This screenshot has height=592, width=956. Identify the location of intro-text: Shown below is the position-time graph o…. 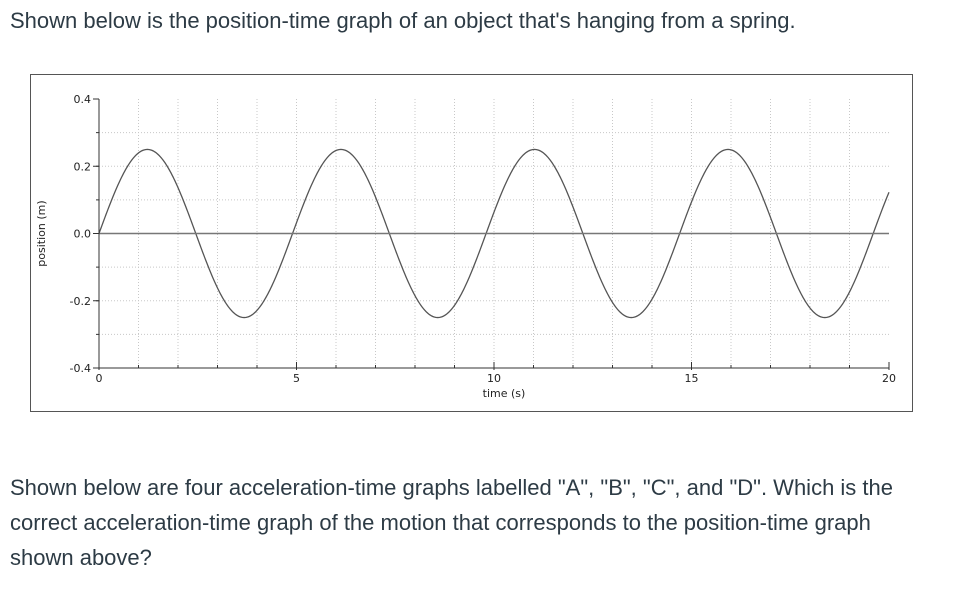
(403, 20).